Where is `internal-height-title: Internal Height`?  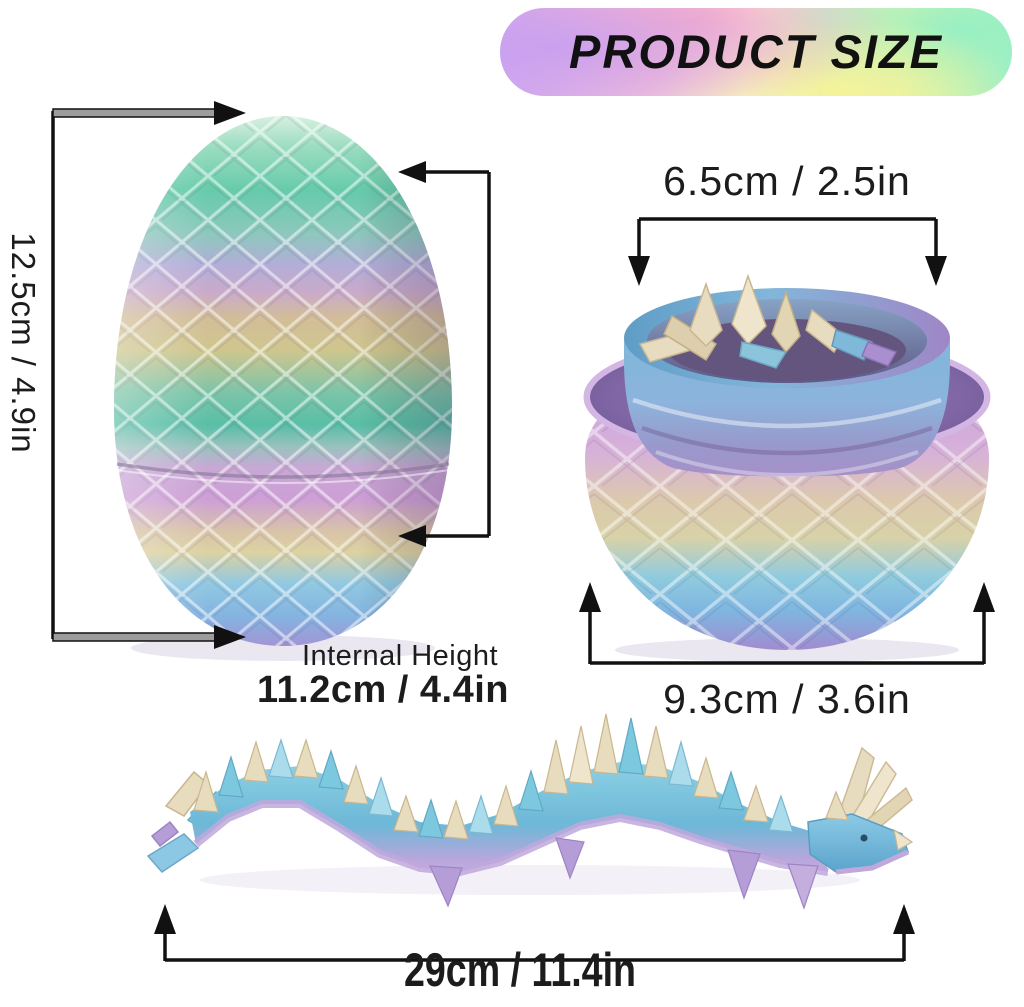
internal-height-title: Internal Height is located at coordinates (400, 656).